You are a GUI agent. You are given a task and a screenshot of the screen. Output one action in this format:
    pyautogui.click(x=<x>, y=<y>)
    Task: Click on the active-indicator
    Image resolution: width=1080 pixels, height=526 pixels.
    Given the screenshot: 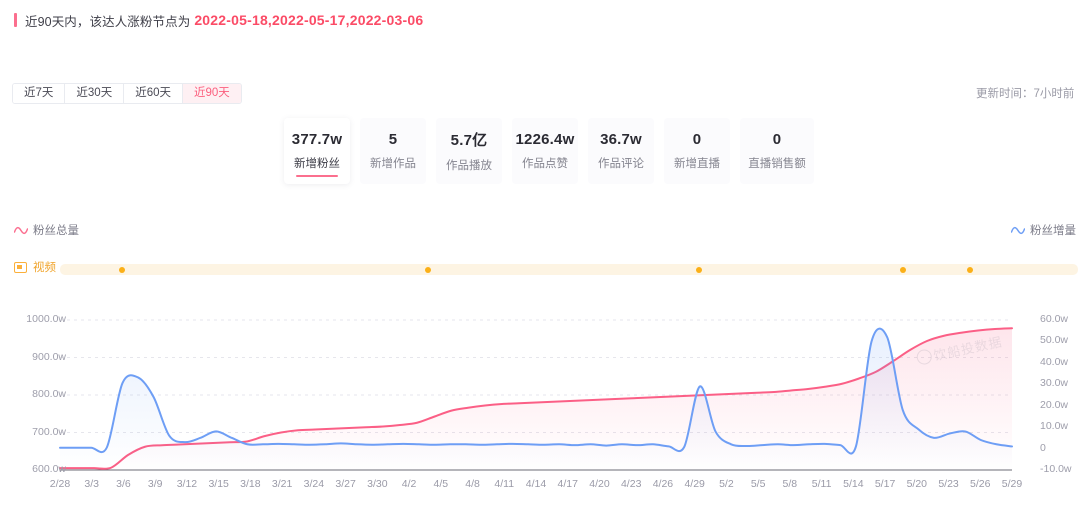 What is the action you would take?
    pyautogui.click(x=317, y=175)
    